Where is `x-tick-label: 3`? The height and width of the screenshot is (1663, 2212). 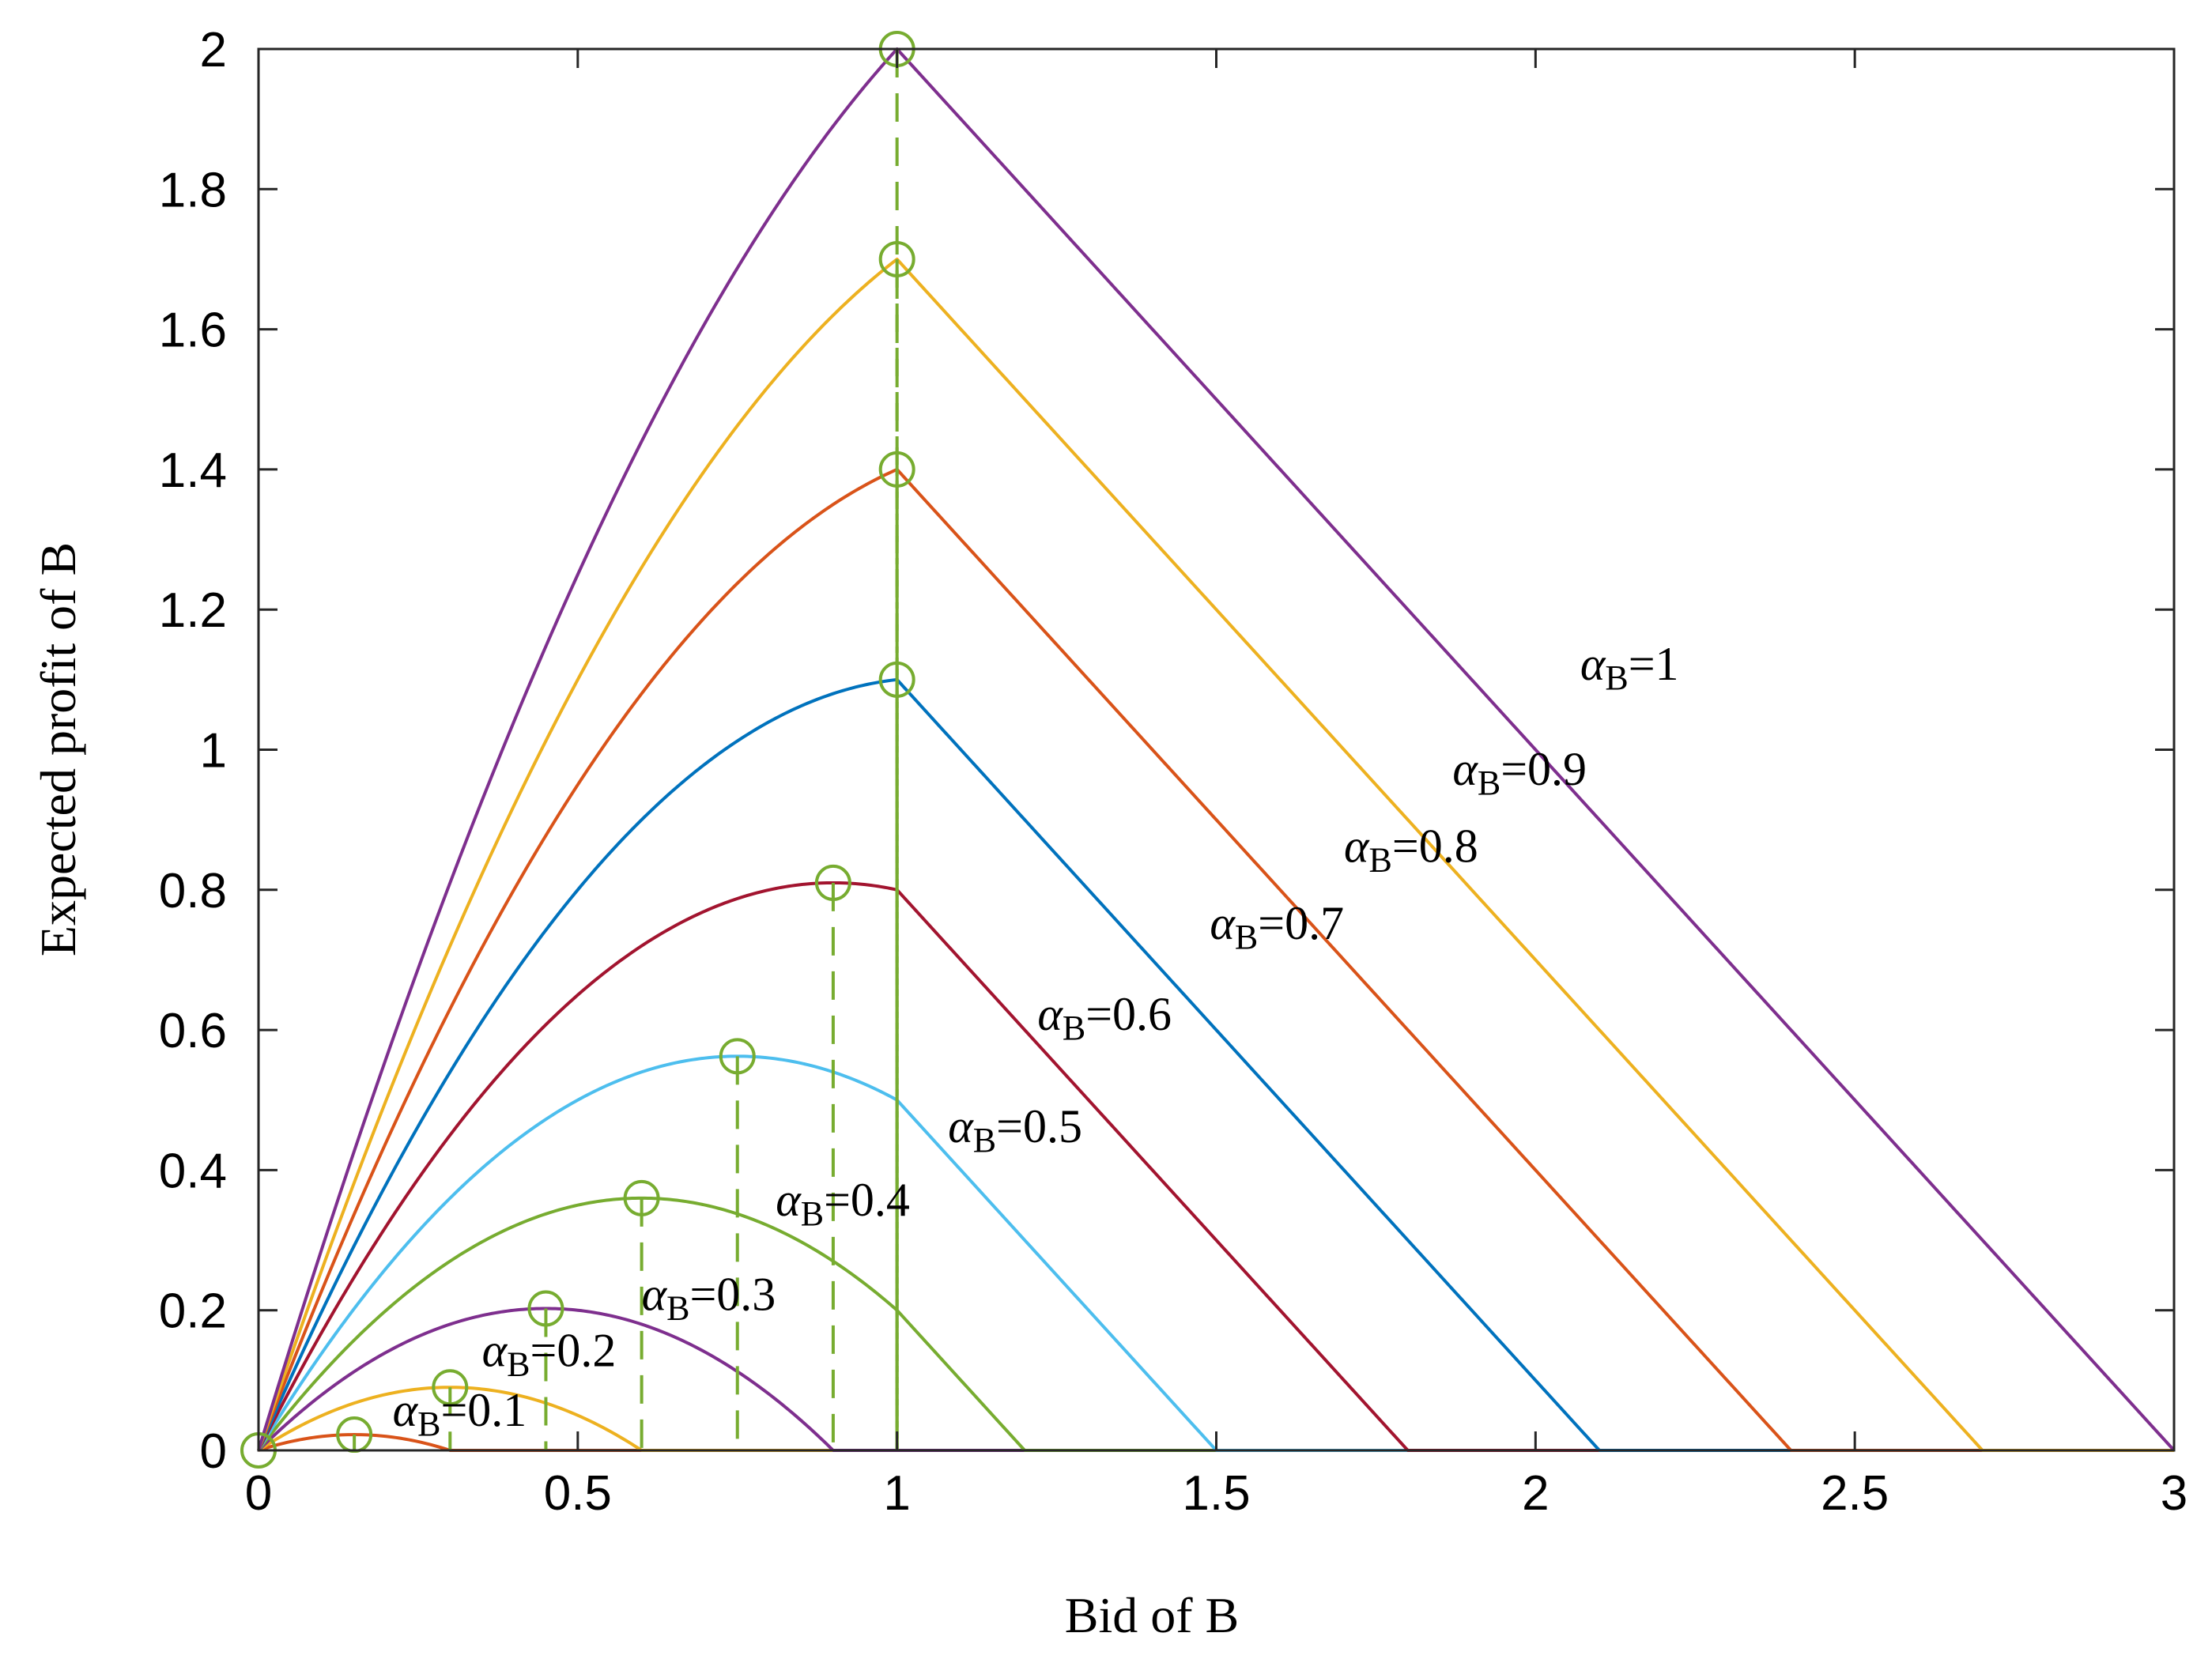
x-tick-label: 3 is located at coordinates (2174, 1493).